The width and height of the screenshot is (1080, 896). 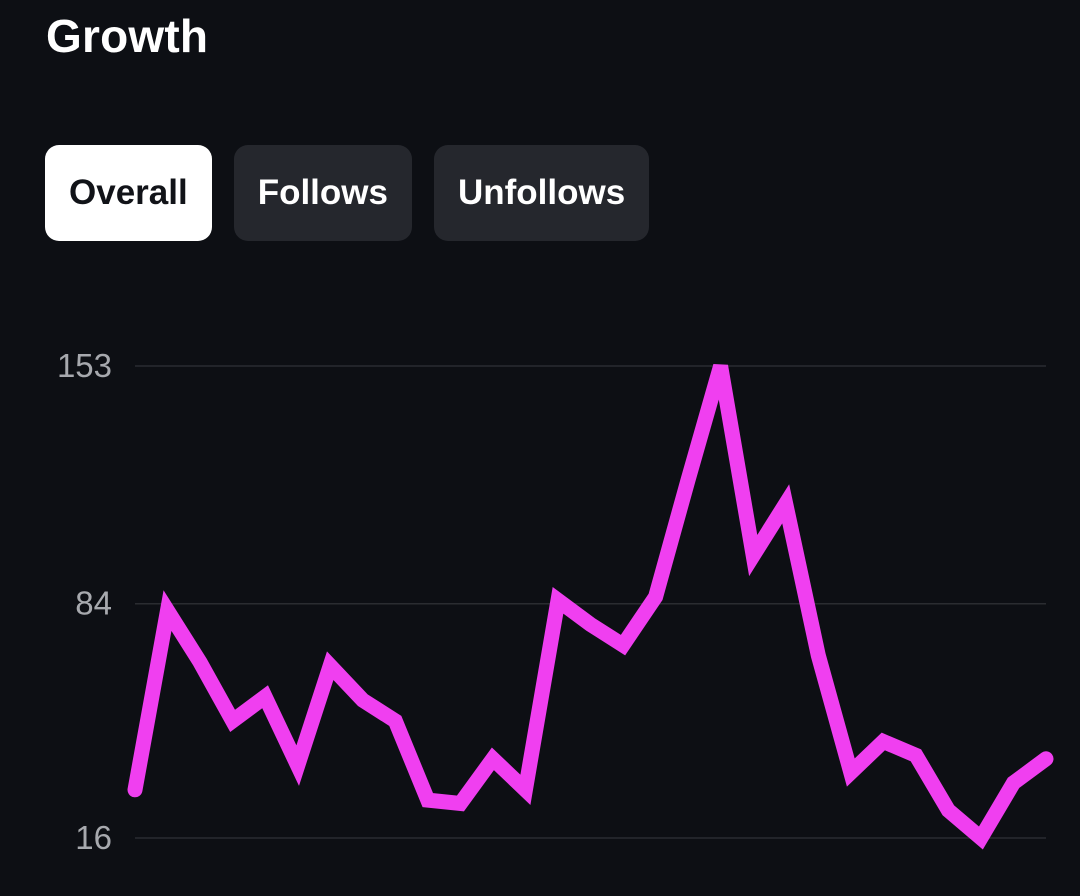 I want to click on y-tick-label: 84, so click(x=93, y=603).